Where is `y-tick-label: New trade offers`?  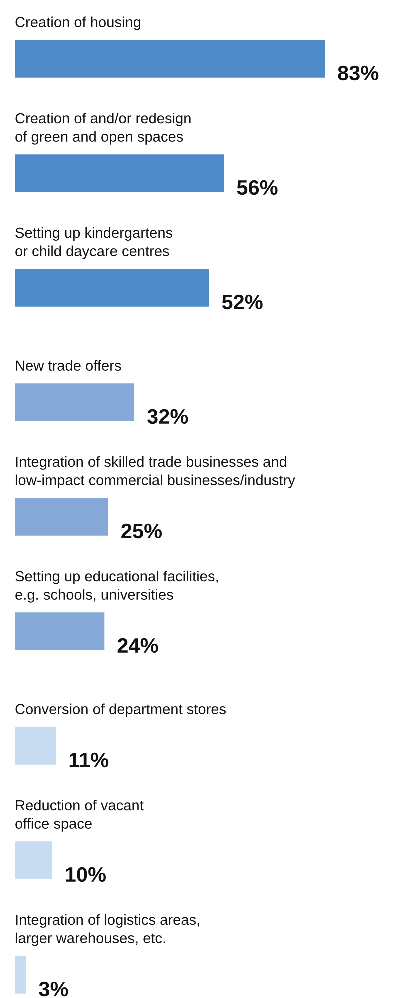 y-tick-label: New trade offers is located at coordinates (69, 366).